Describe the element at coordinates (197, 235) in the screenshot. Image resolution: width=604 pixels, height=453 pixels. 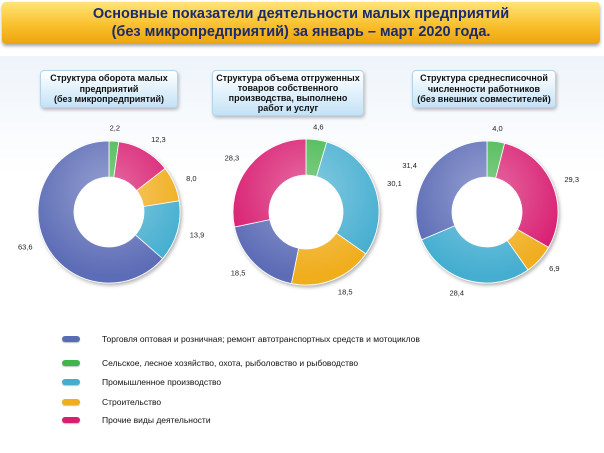
I see `value-label-industry: 13,9` at that location.